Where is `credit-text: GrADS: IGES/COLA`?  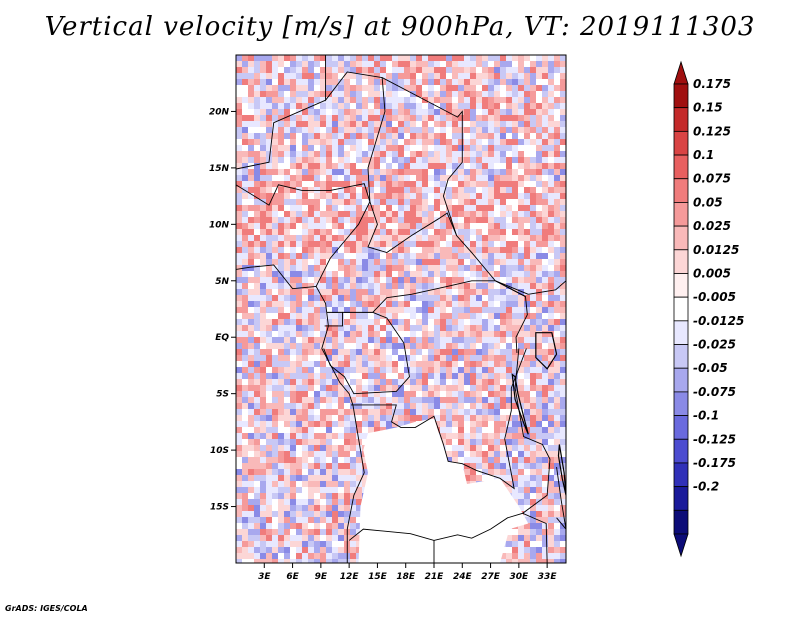 credit-text: GrADS: IGES/COLA is located at coordinates (46, 608).